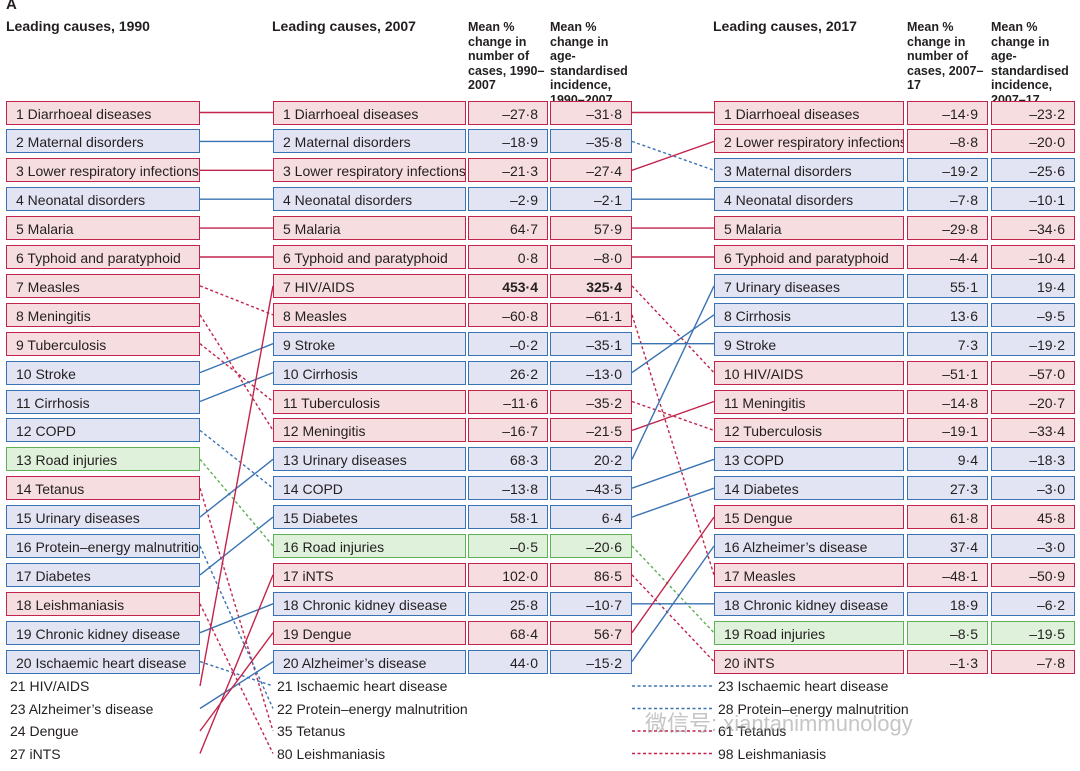  I want to click on cause-2017-box: 1 Diarrhoeal diseases, so click(809, 112).